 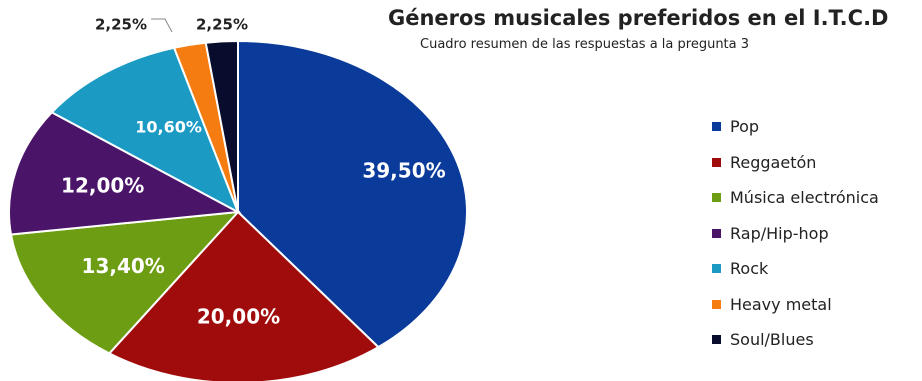 What do you see at coordinates (745, 127) in the screenshot?
I see `legend-label: Pop` at bounding box center [745, 127].